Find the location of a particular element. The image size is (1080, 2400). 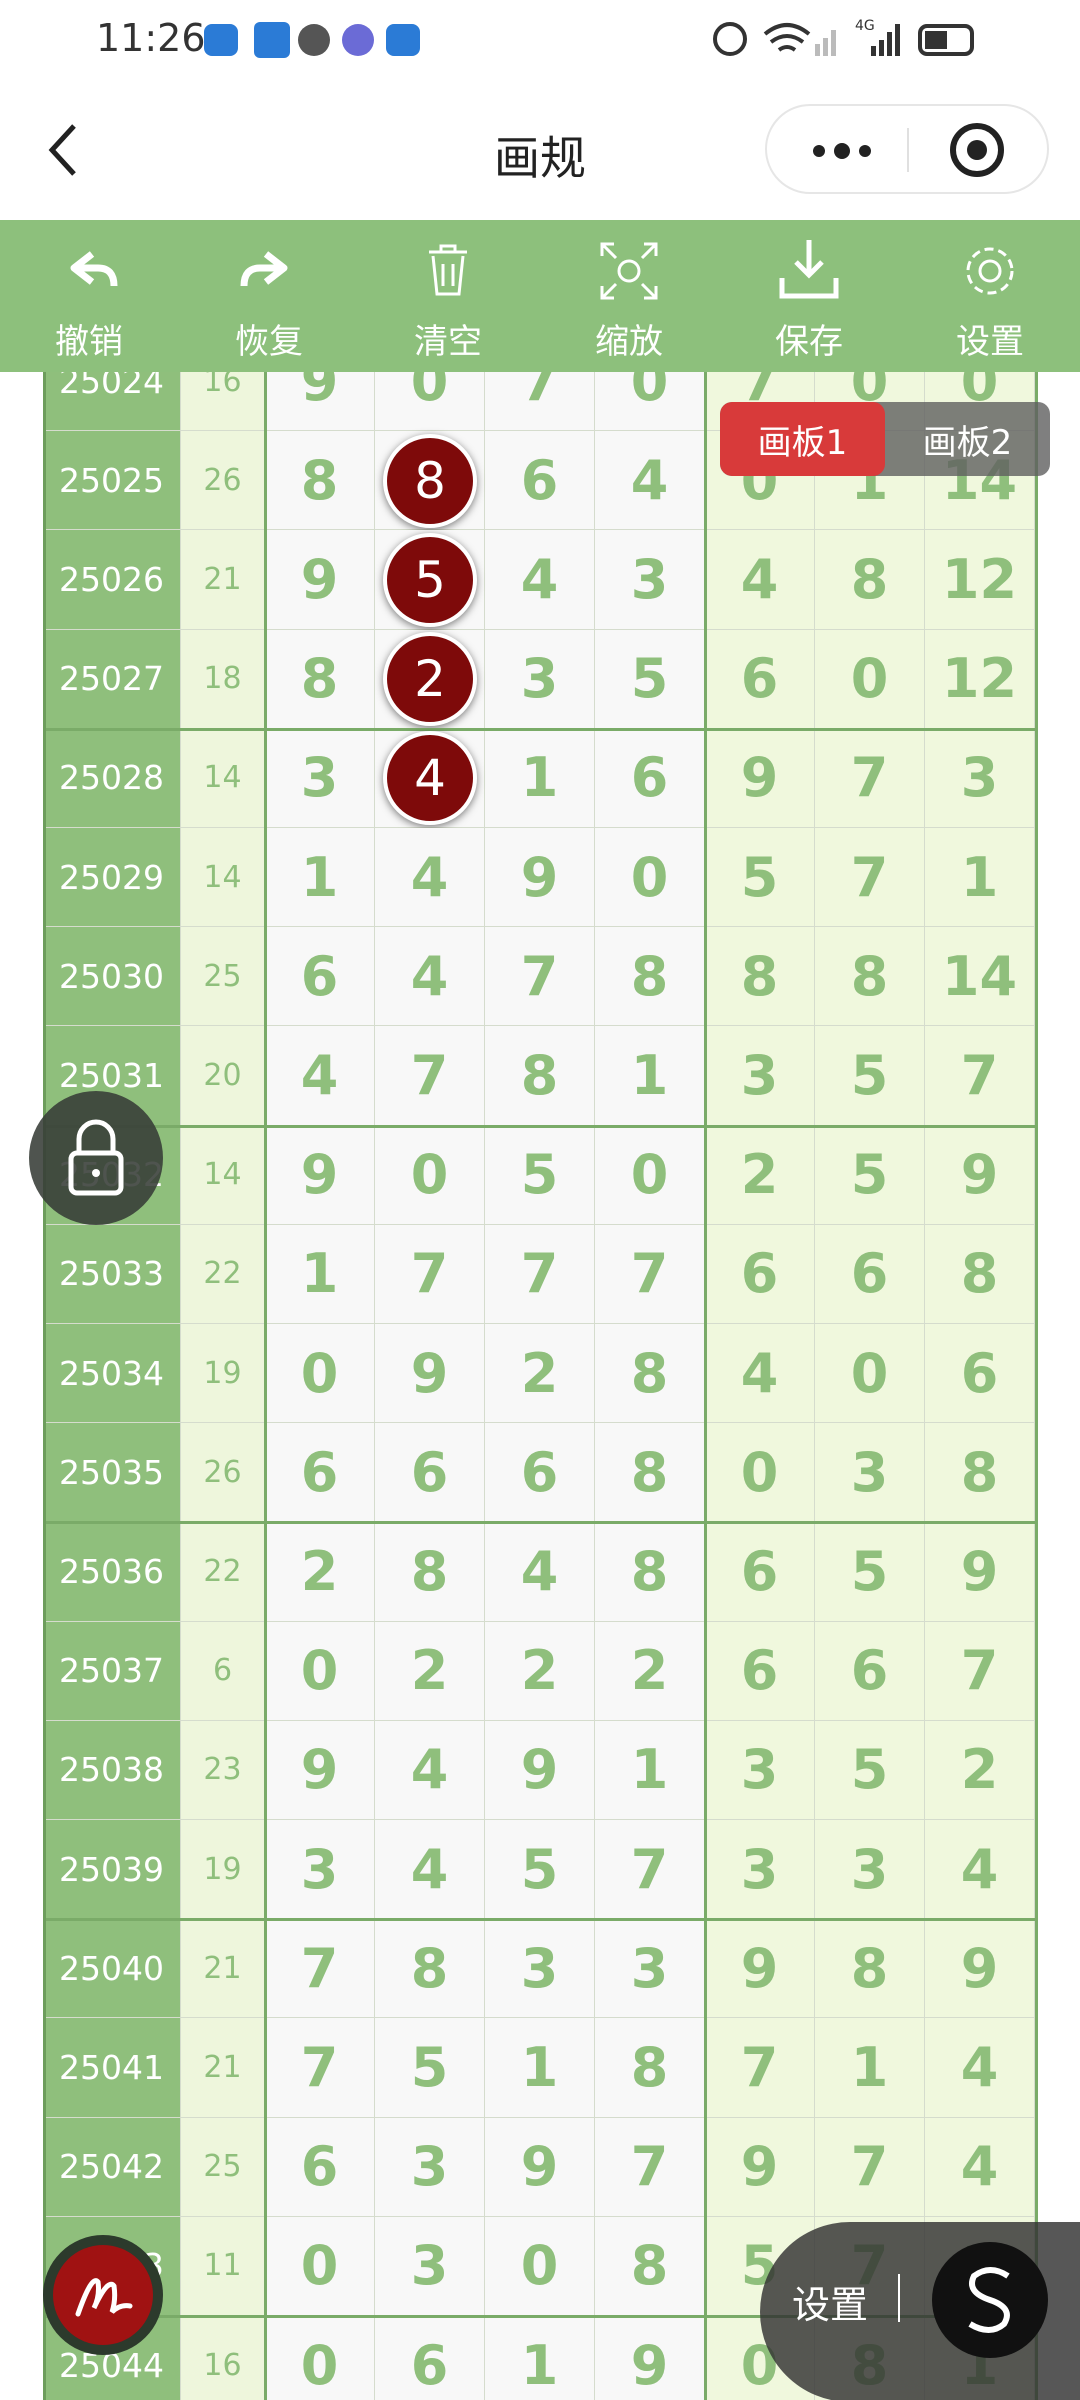

float-settings: 设置 is located at coordinates (830, 2305).